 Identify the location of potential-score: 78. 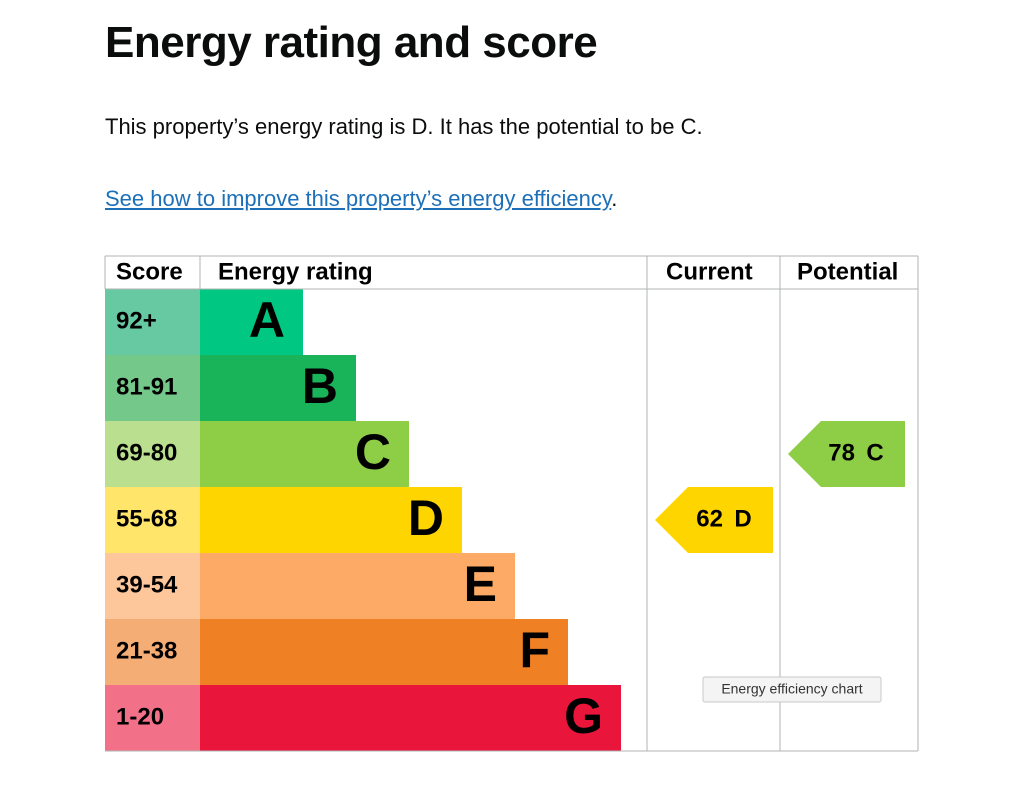
(841, 452).